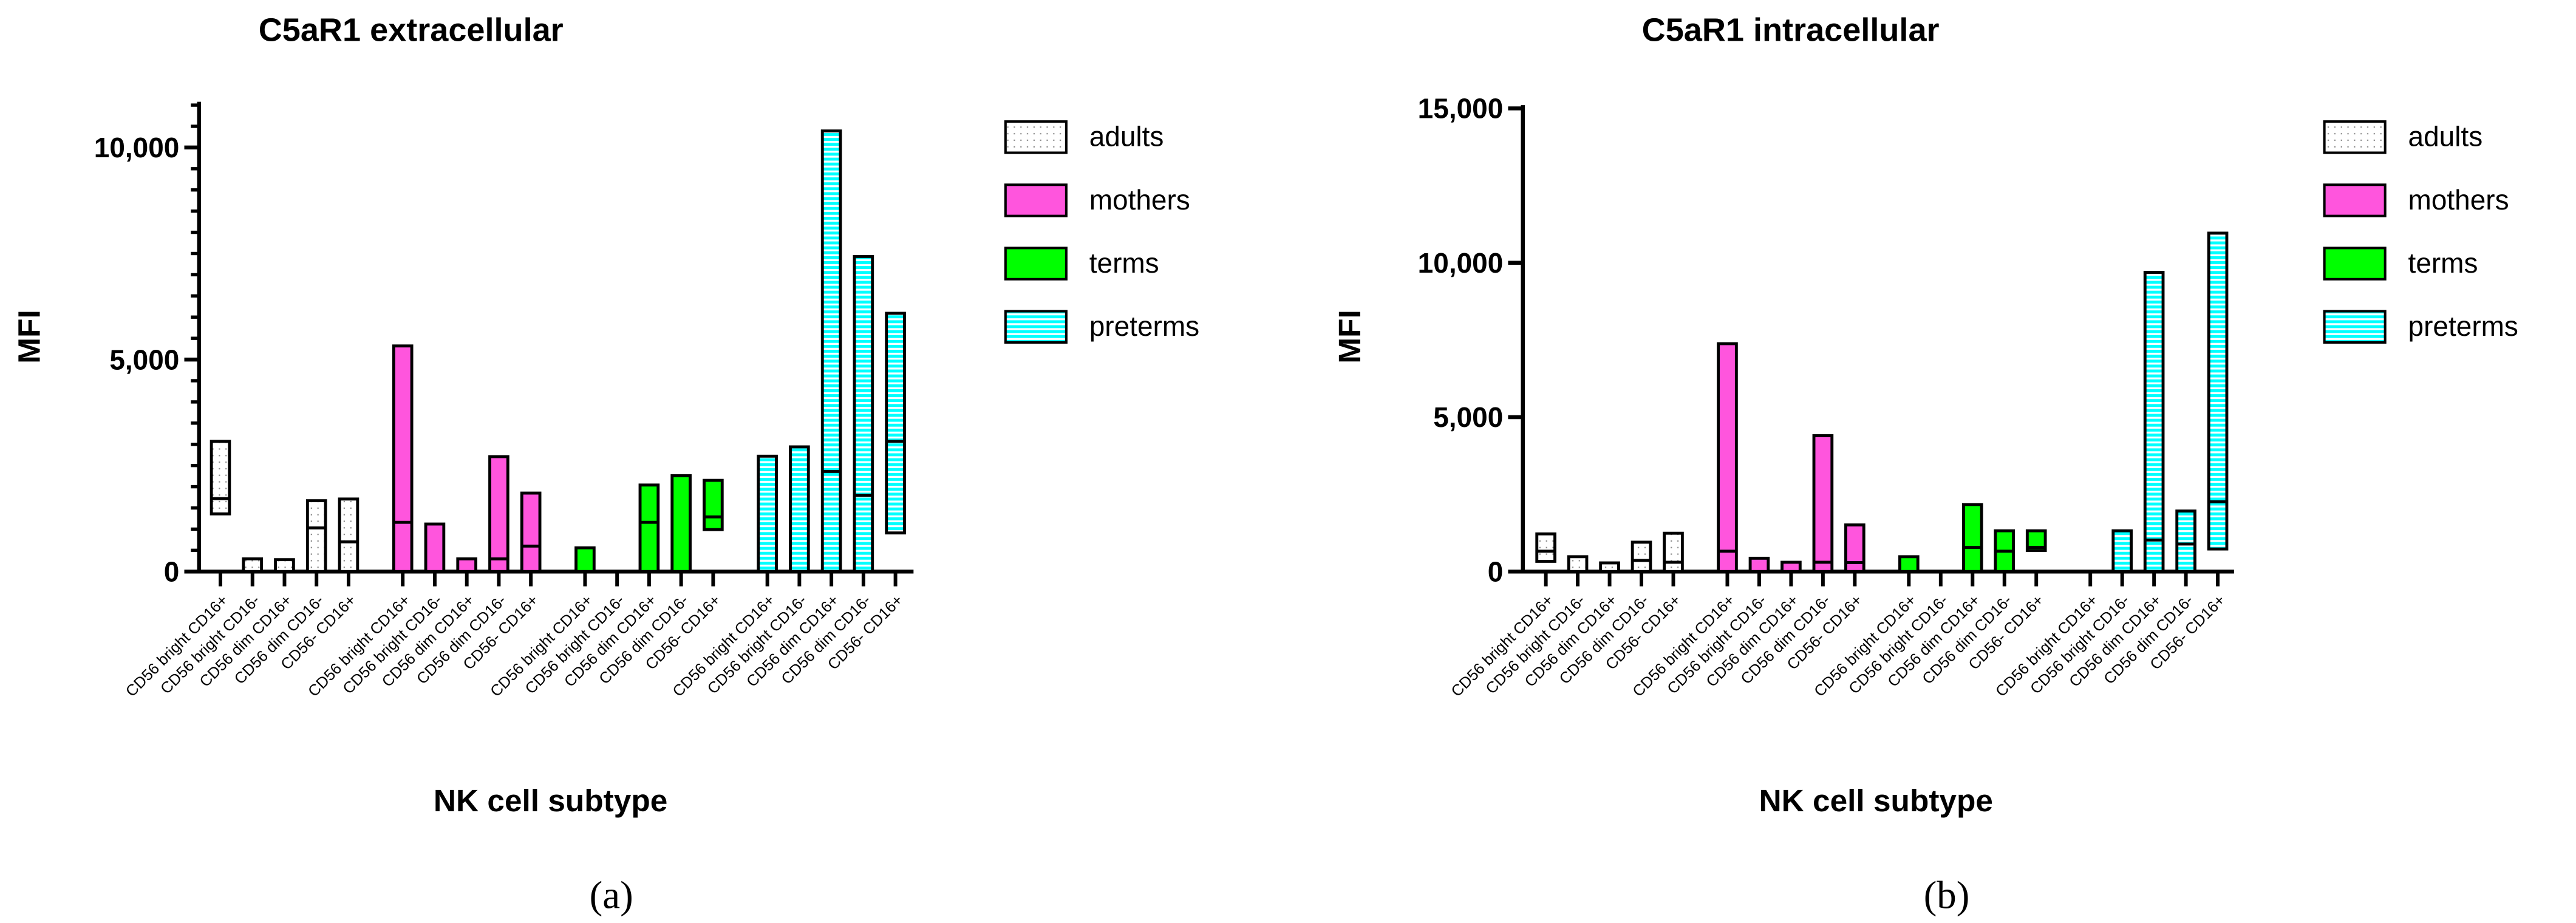 The image size is (2576, 923). Describe the element at coordinates (1461, 108) in the screenshot. I see `y-tick-label: 15,000` at that location.